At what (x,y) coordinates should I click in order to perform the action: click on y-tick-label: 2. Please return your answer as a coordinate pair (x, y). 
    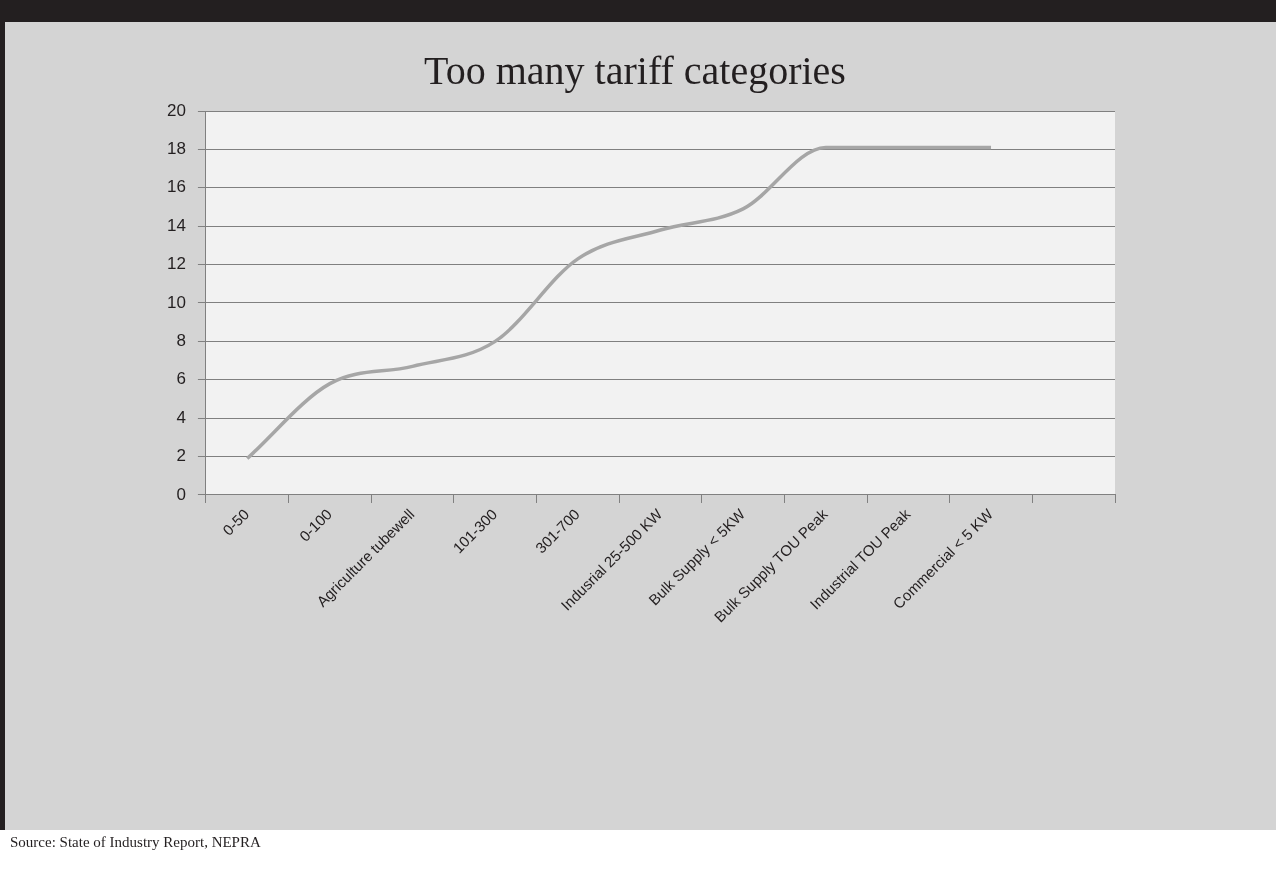
    Looking at the image, I should click on (181, 456).